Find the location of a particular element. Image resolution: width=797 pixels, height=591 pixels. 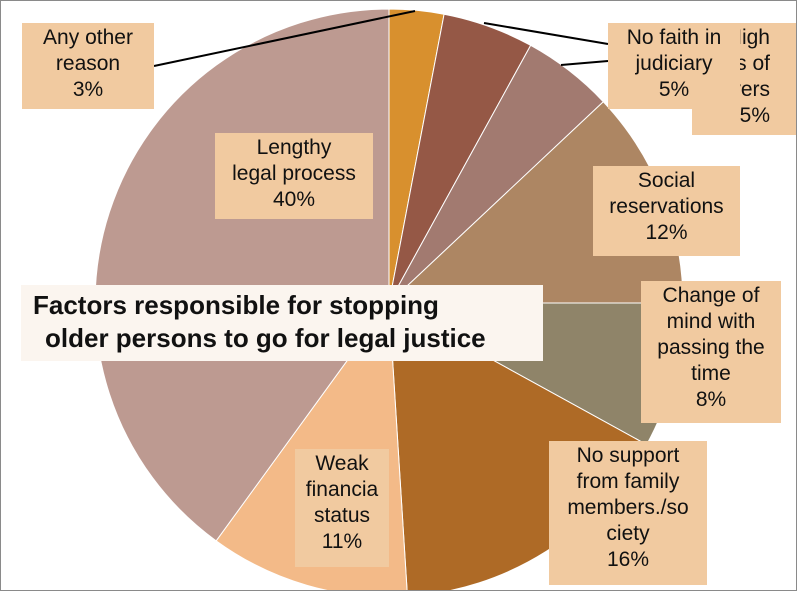

leader-line-high-costs-of-lawyers is located at coordinates (584, 63).